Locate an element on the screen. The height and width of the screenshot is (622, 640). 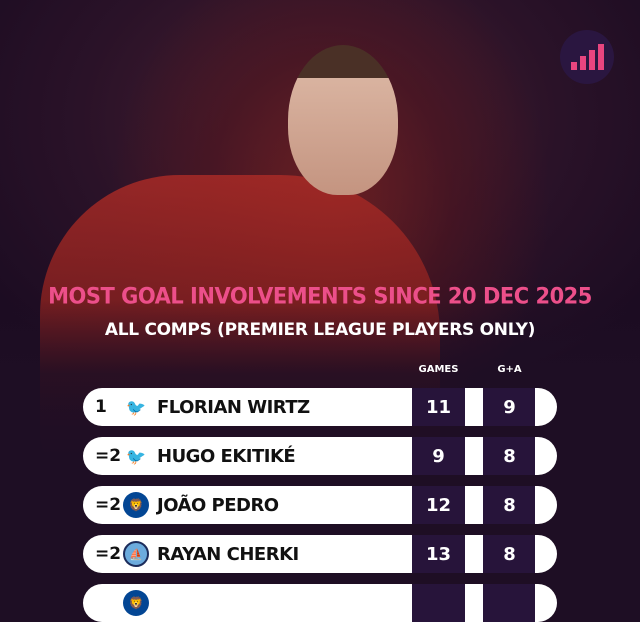
table-row: =2 ⛵ RAYAN CHERKI 13 8 is located at coordinates (320, 554).